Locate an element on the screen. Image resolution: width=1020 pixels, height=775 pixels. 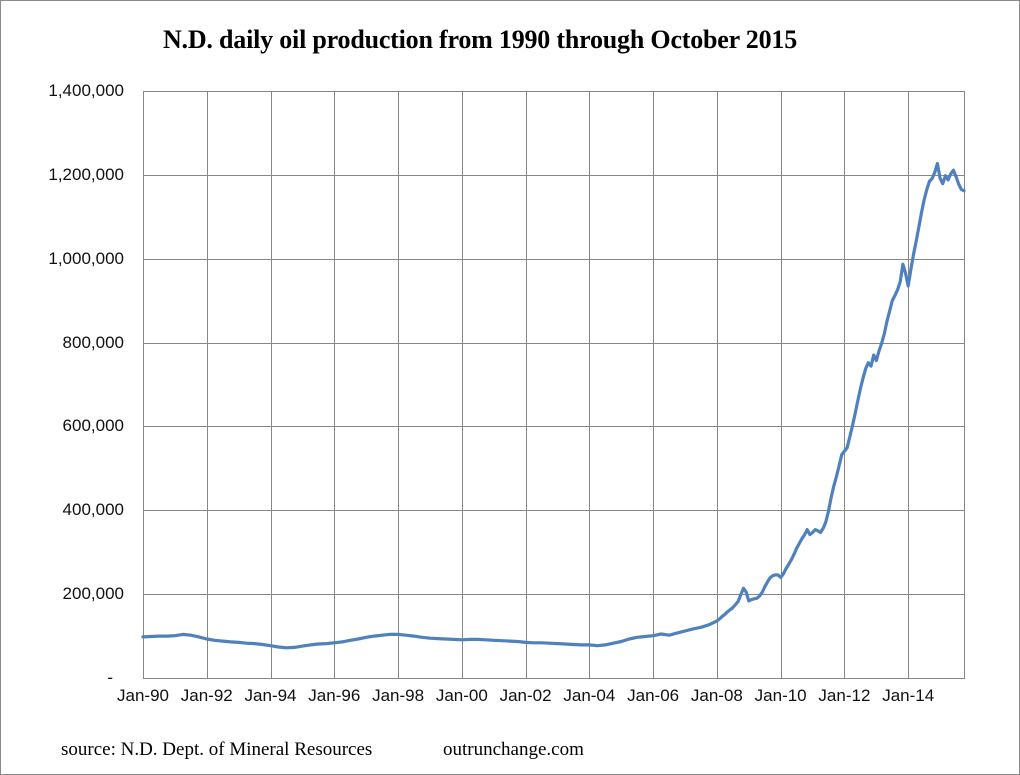
x-tick-label: Jan-12 is located at coordinates (844, 695).